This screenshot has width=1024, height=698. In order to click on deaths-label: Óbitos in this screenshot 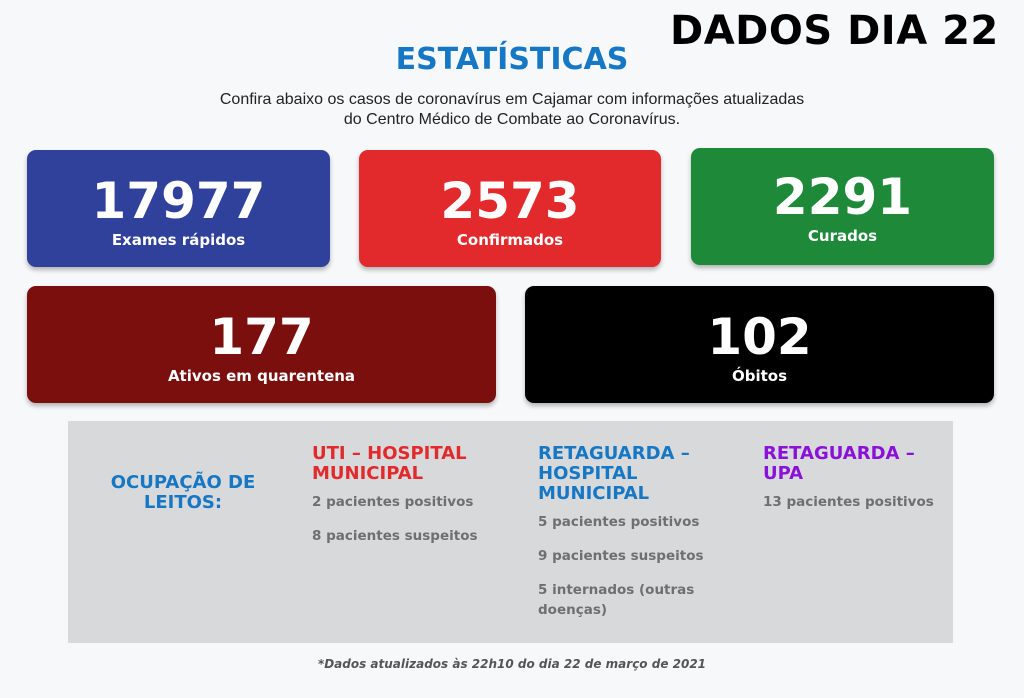, I will do `click(759, 376)`.